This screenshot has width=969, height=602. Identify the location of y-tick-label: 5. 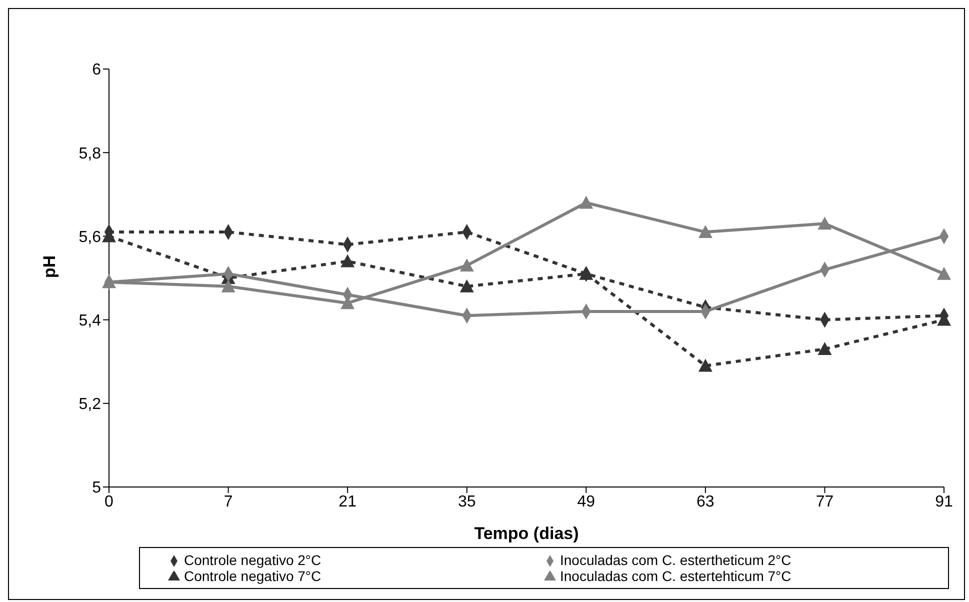
(97, 488).